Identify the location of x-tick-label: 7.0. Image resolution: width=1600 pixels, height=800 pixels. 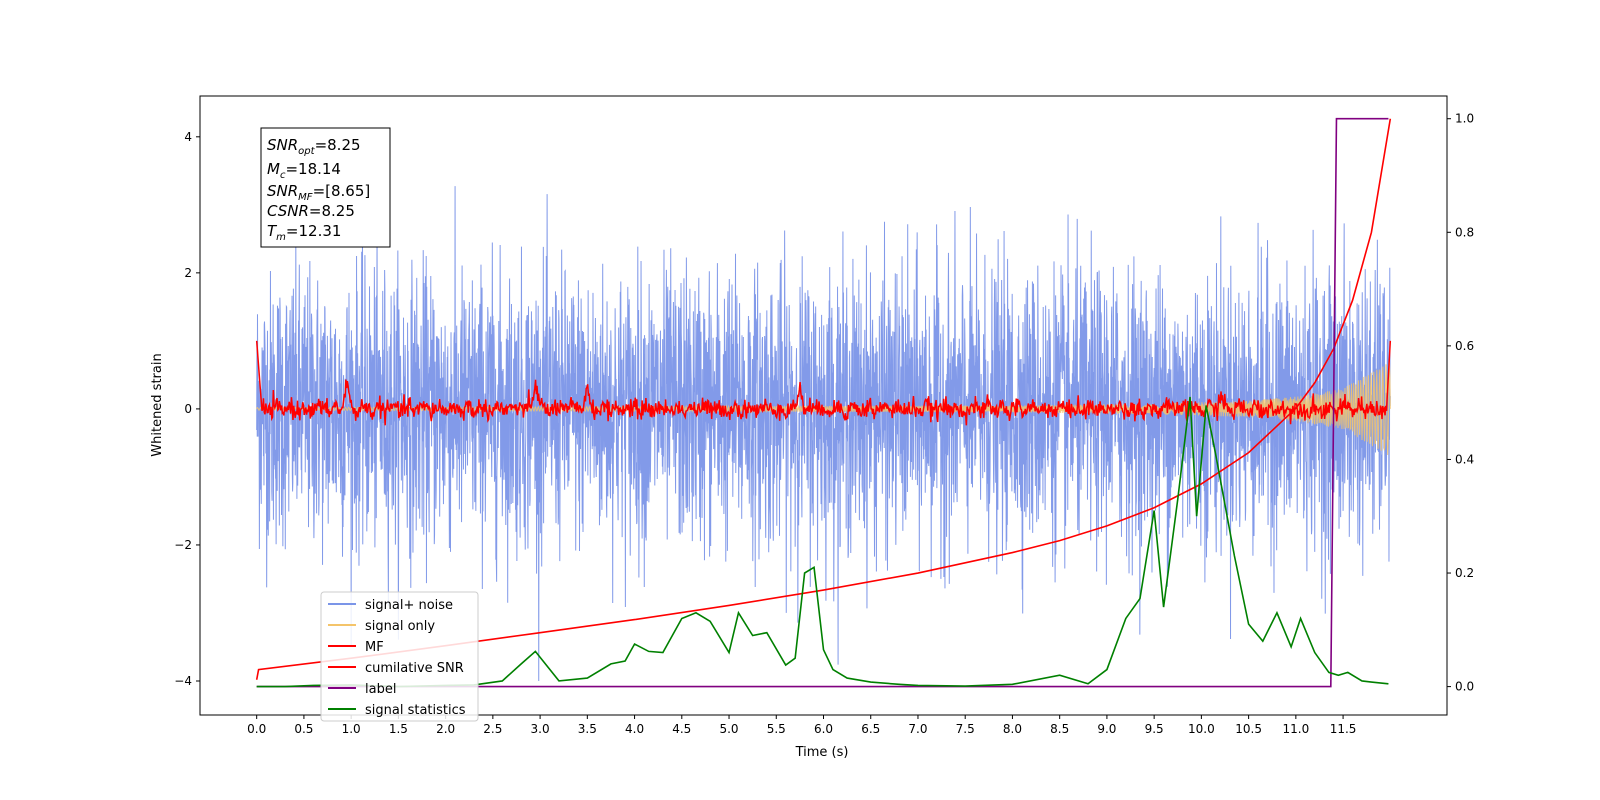
(917, 729).